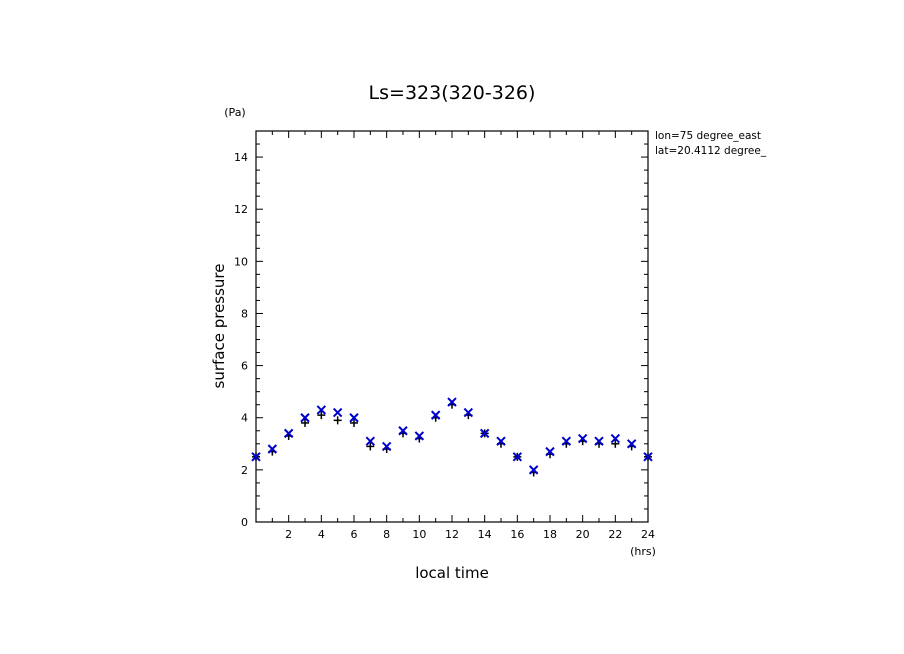 The height and width of the screenshot is (654, 904). I want to click on y-tick-label: 4, so click(244, 418).